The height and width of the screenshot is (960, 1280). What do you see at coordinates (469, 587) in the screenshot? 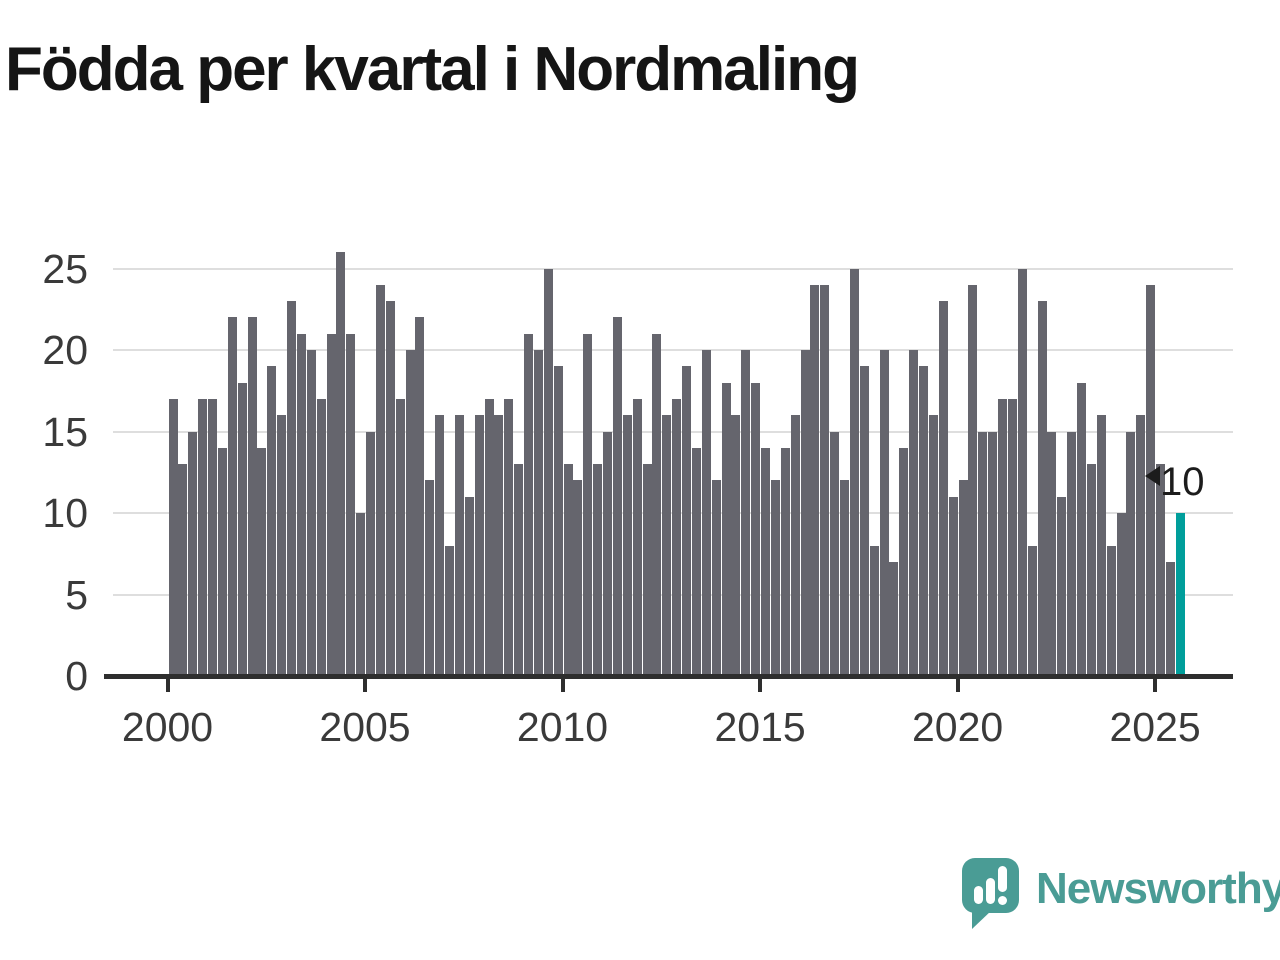
I see `bar-2007-q3` at bounding box center [469, 587].